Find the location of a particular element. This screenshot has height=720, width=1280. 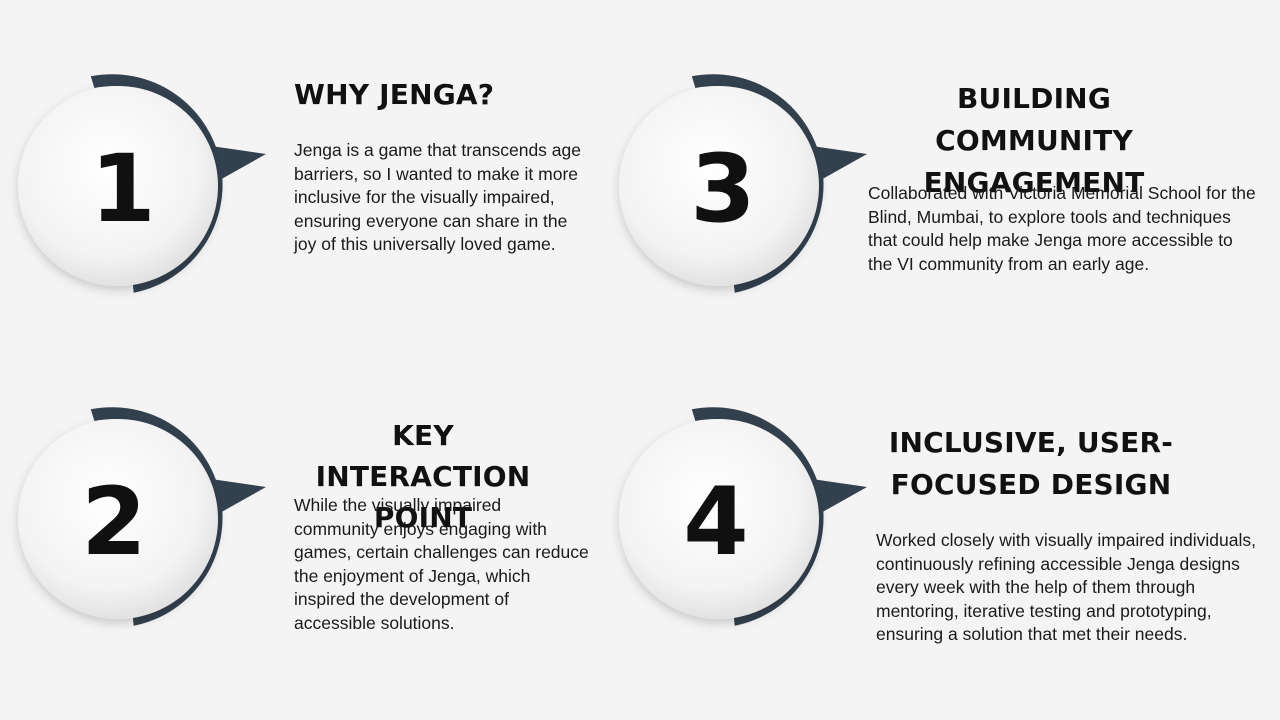

step-2-title: KEY INTERACTION POINT is located at coordinates (423, 476).